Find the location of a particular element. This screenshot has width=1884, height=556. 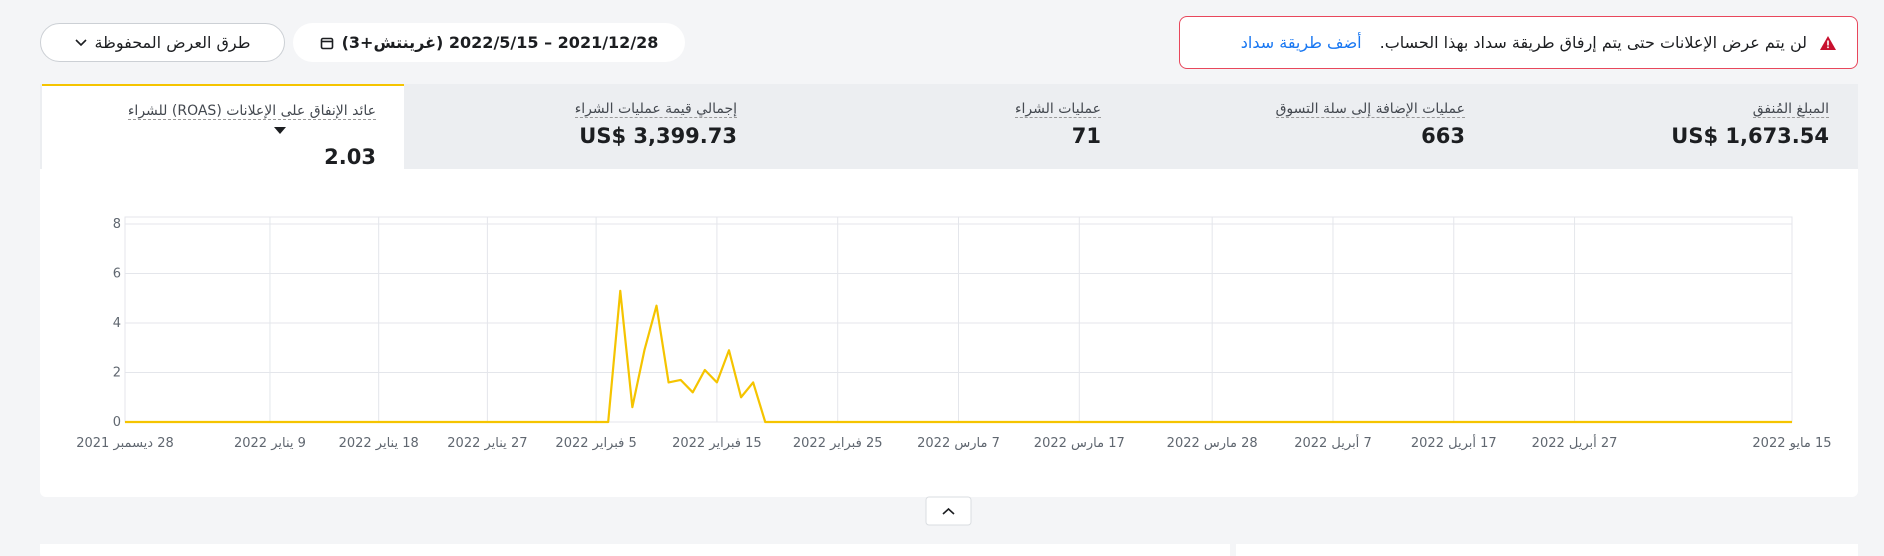

saved-views-button: طرق العرض المحفوظة is located at coordinates (162, 42).